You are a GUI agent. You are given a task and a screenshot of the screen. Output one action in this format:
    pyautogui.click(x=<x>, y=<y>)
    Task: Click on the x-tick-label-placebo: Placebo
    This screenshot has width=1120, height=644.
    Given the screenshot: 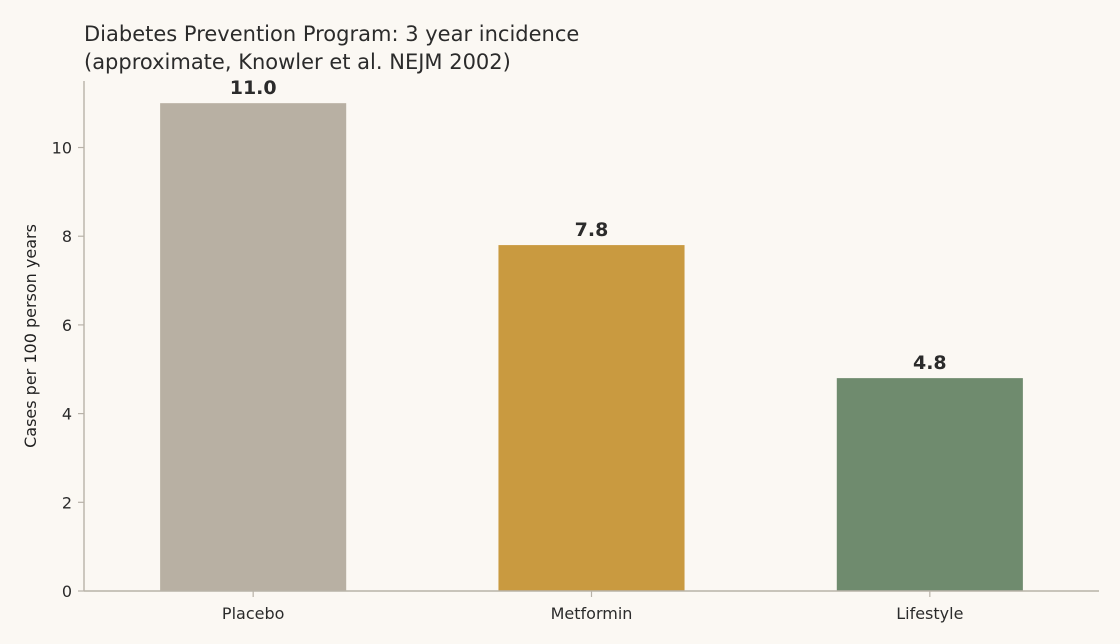 What is the action you would take?
    pyautogui.click(x=253, y=613)
    